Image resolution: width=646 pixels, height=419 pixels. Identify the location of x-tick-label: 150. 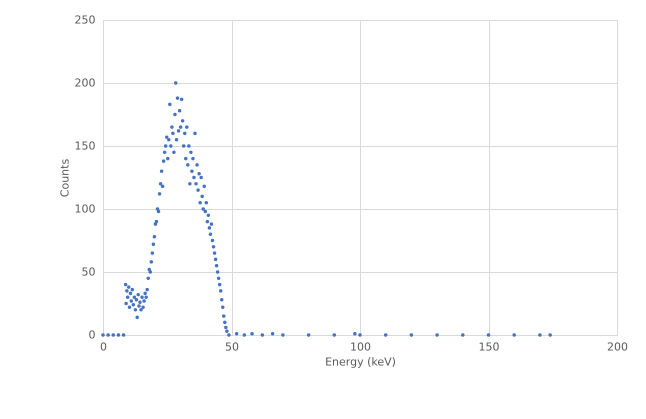
(489, 347).